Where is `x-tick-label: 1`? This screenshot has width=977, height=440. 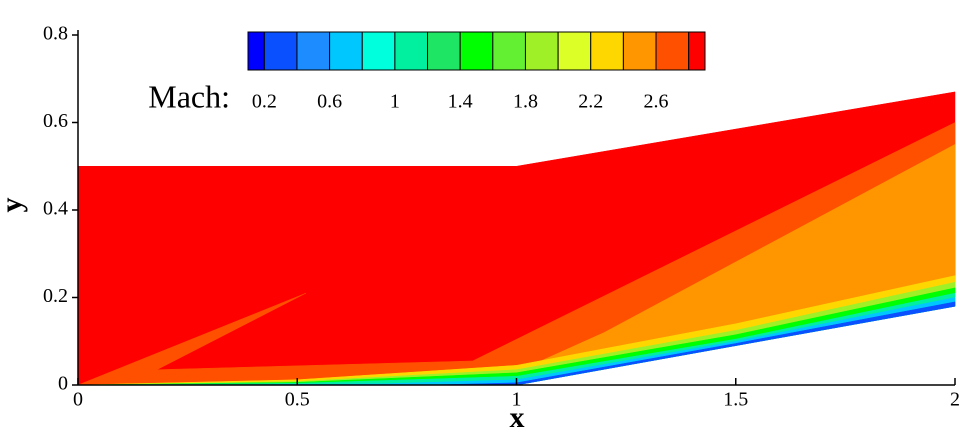 x-tick-label: 1 is located at coordinates (517, 400).